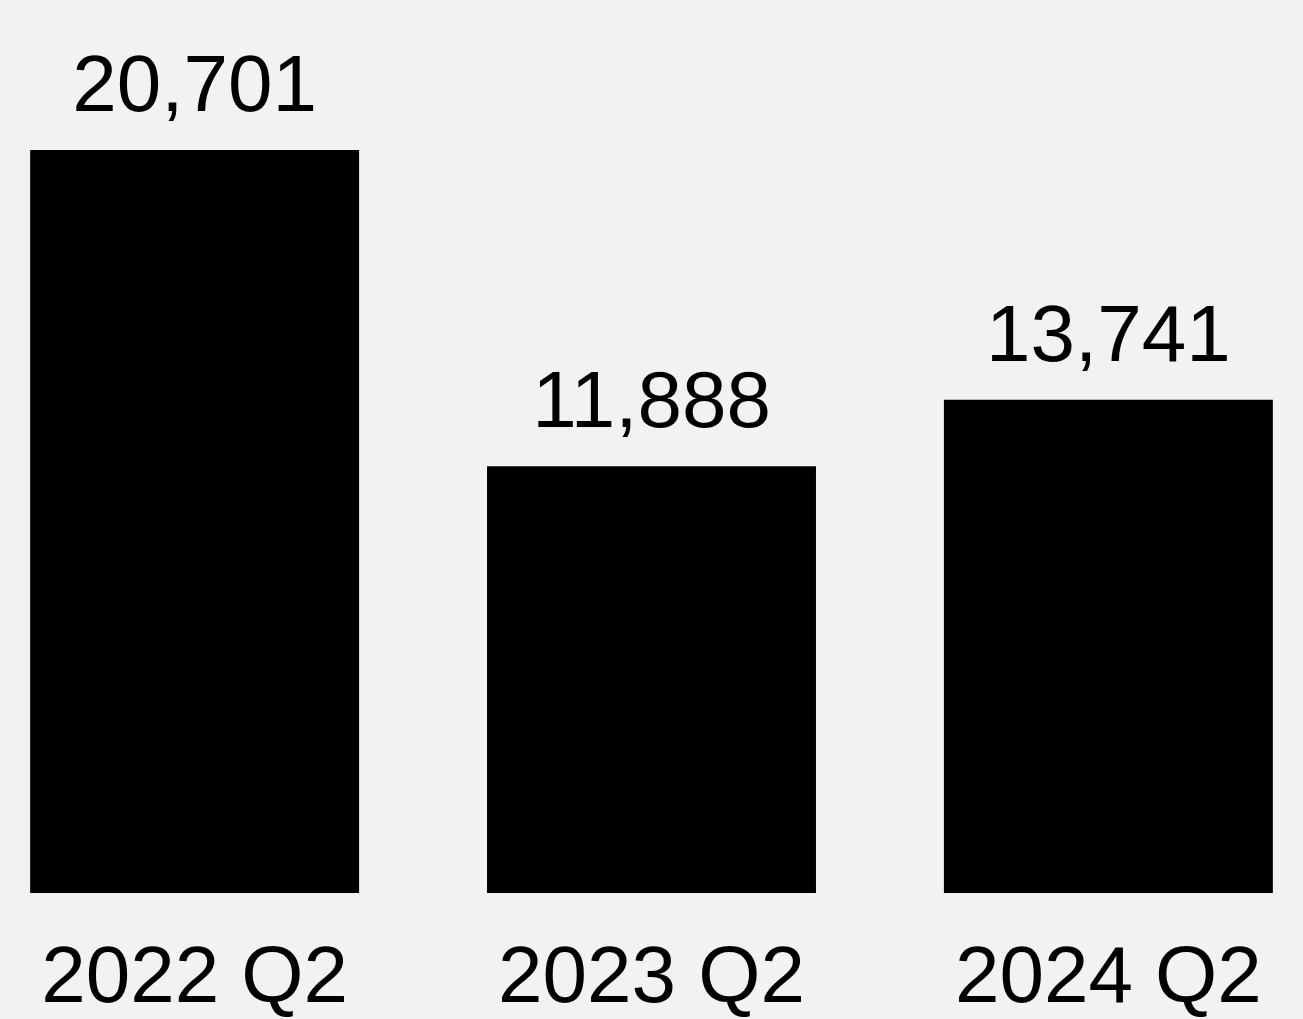 This screenshot has width=1303, height=1019. What do you see at coordinates (651, 974) in the screenshot?
I see `x-tick-label: 2023 Q2` at bounding box center [651, 974].